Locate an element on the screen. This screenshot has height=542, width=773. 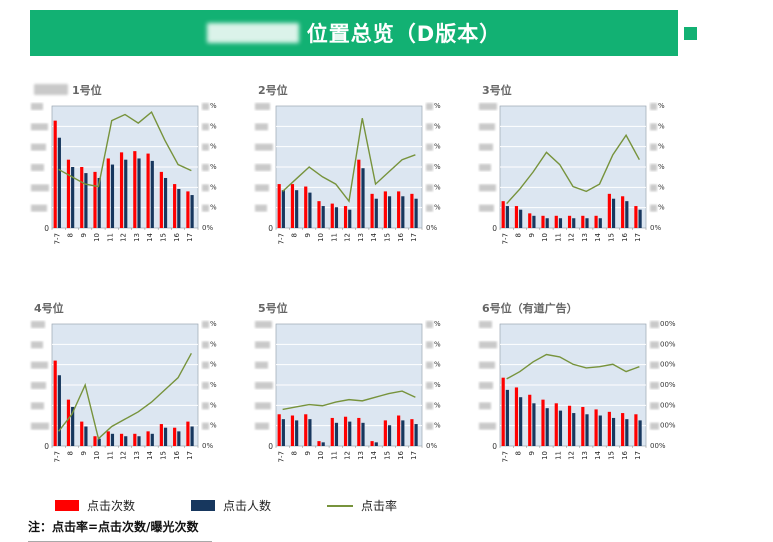
chart-title: 2号位 is located at coordinates (361, 90).